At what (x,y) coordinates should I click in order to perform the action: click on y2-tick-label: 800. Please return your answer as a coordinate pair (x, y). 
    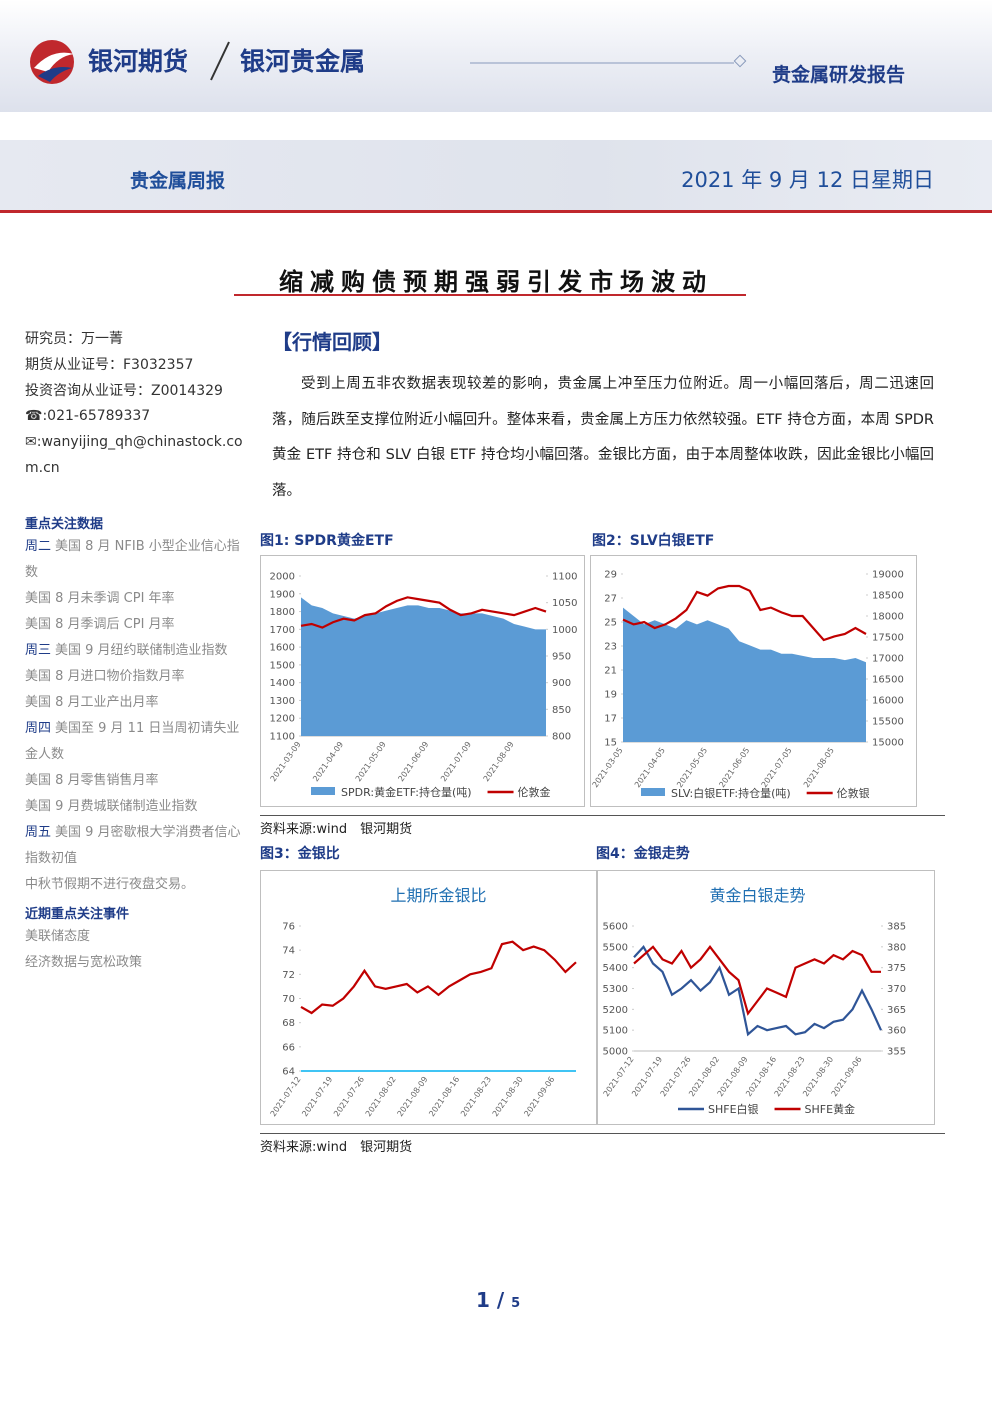
    Looking at the image, I should click on (561, 737).